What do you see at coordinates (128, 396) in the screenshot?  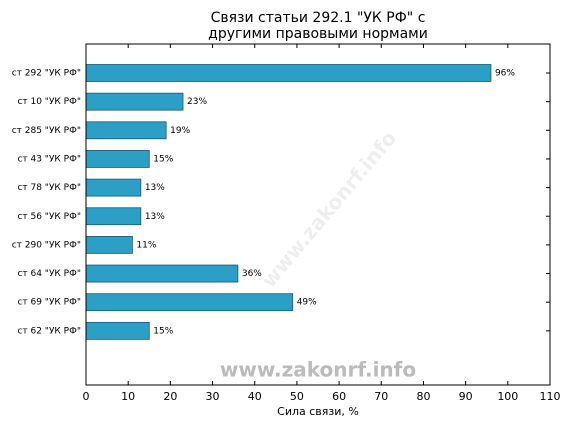 I see `x-tick-label: 10` at bounding box center [128, 396].